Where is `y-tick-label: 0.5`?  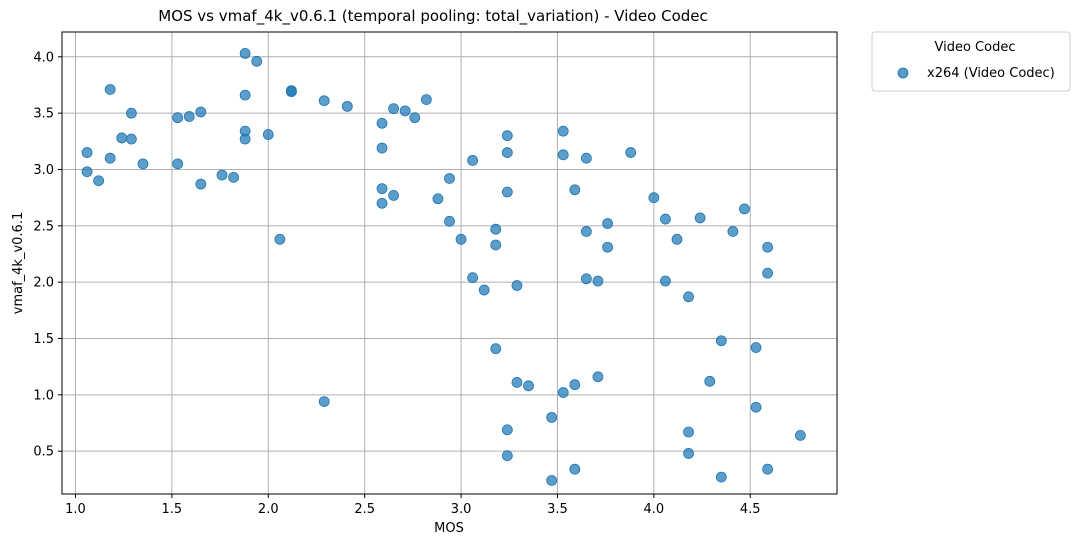 y-tick-label: 0.5 is located at coordinates (43, 452).